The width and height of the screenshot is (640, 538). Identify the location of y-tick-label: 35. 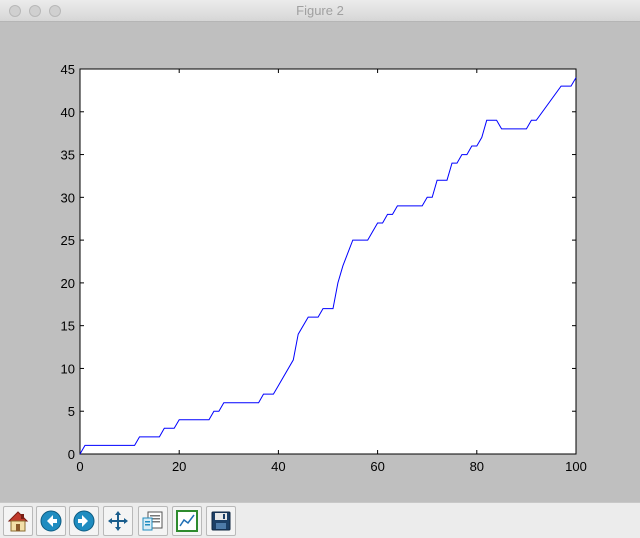
(68, 155).